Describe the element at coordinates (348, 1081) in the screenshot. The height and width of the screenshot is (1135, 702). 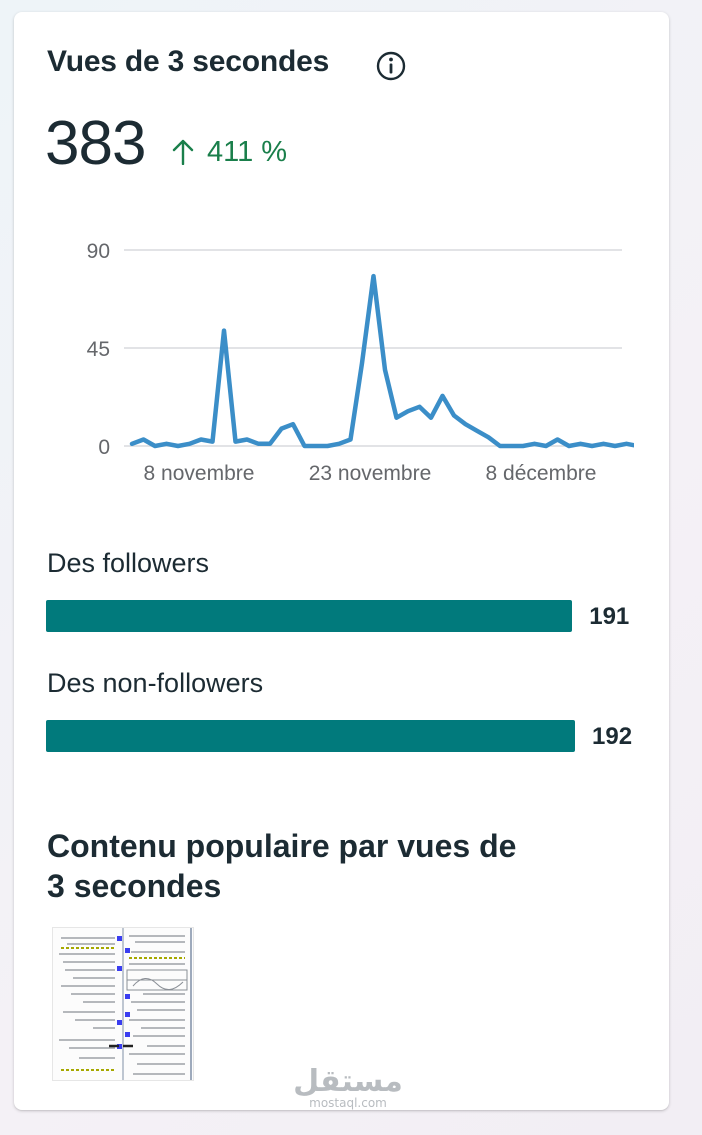
I see `watermark-arabic: مستقل` at that location.